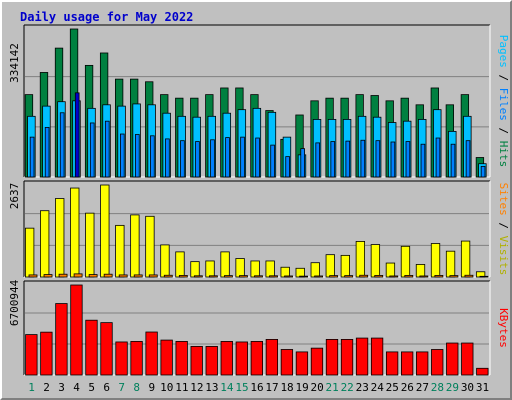  I want to click on x-tick-label: 12, so click(196, 387).